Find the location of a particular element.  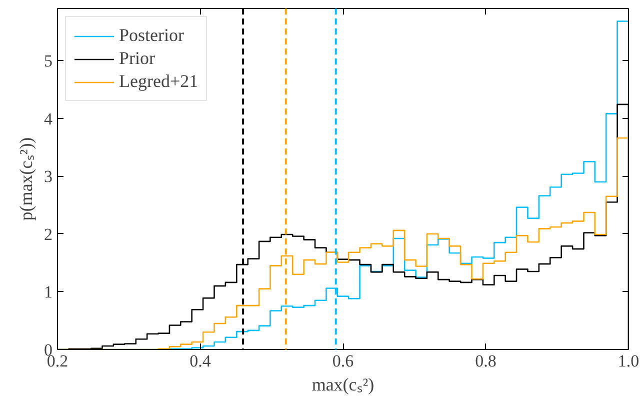

legend-label: Legred+21 is located at coordinates (158, 81).